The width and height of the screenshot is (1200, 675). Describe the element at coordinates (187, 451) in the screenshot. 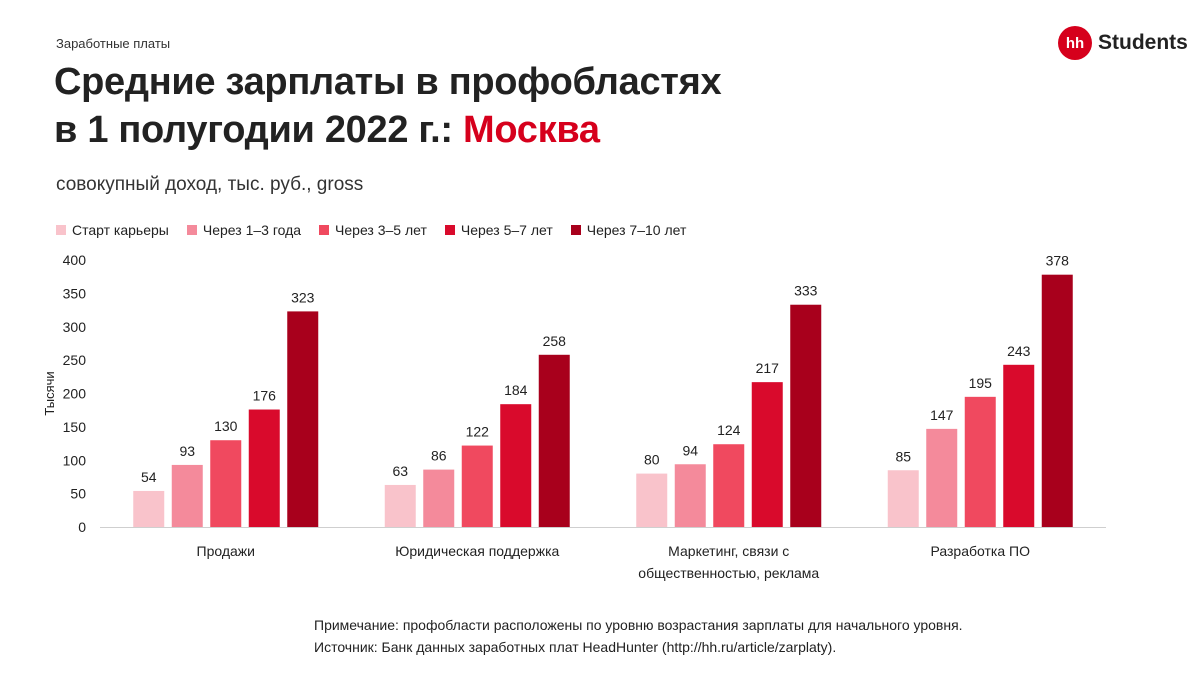

I see `data-label-0-1: 93` at that location.